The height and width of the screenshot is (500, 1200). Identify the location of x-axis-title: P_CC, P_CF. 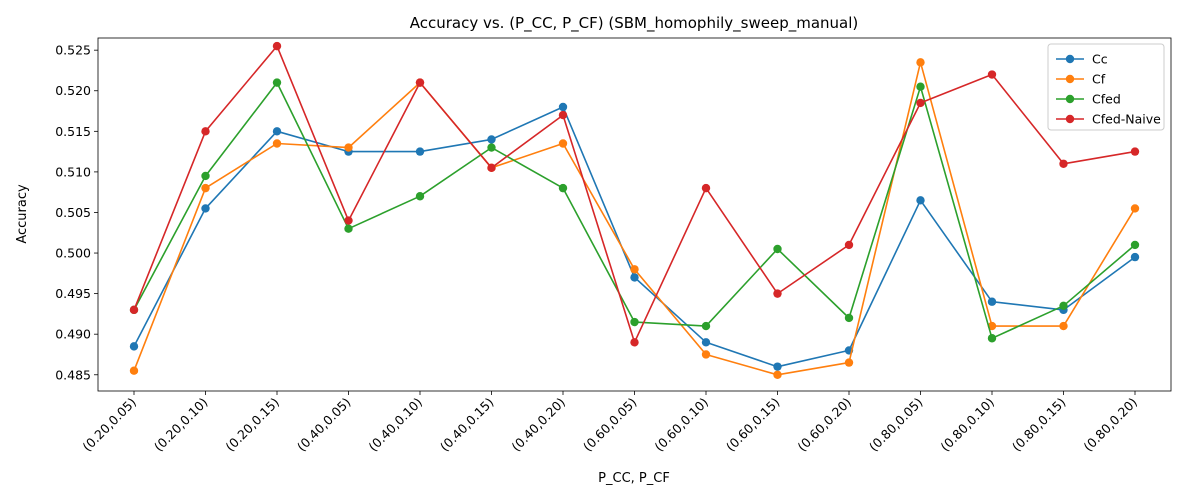
(634, 478).